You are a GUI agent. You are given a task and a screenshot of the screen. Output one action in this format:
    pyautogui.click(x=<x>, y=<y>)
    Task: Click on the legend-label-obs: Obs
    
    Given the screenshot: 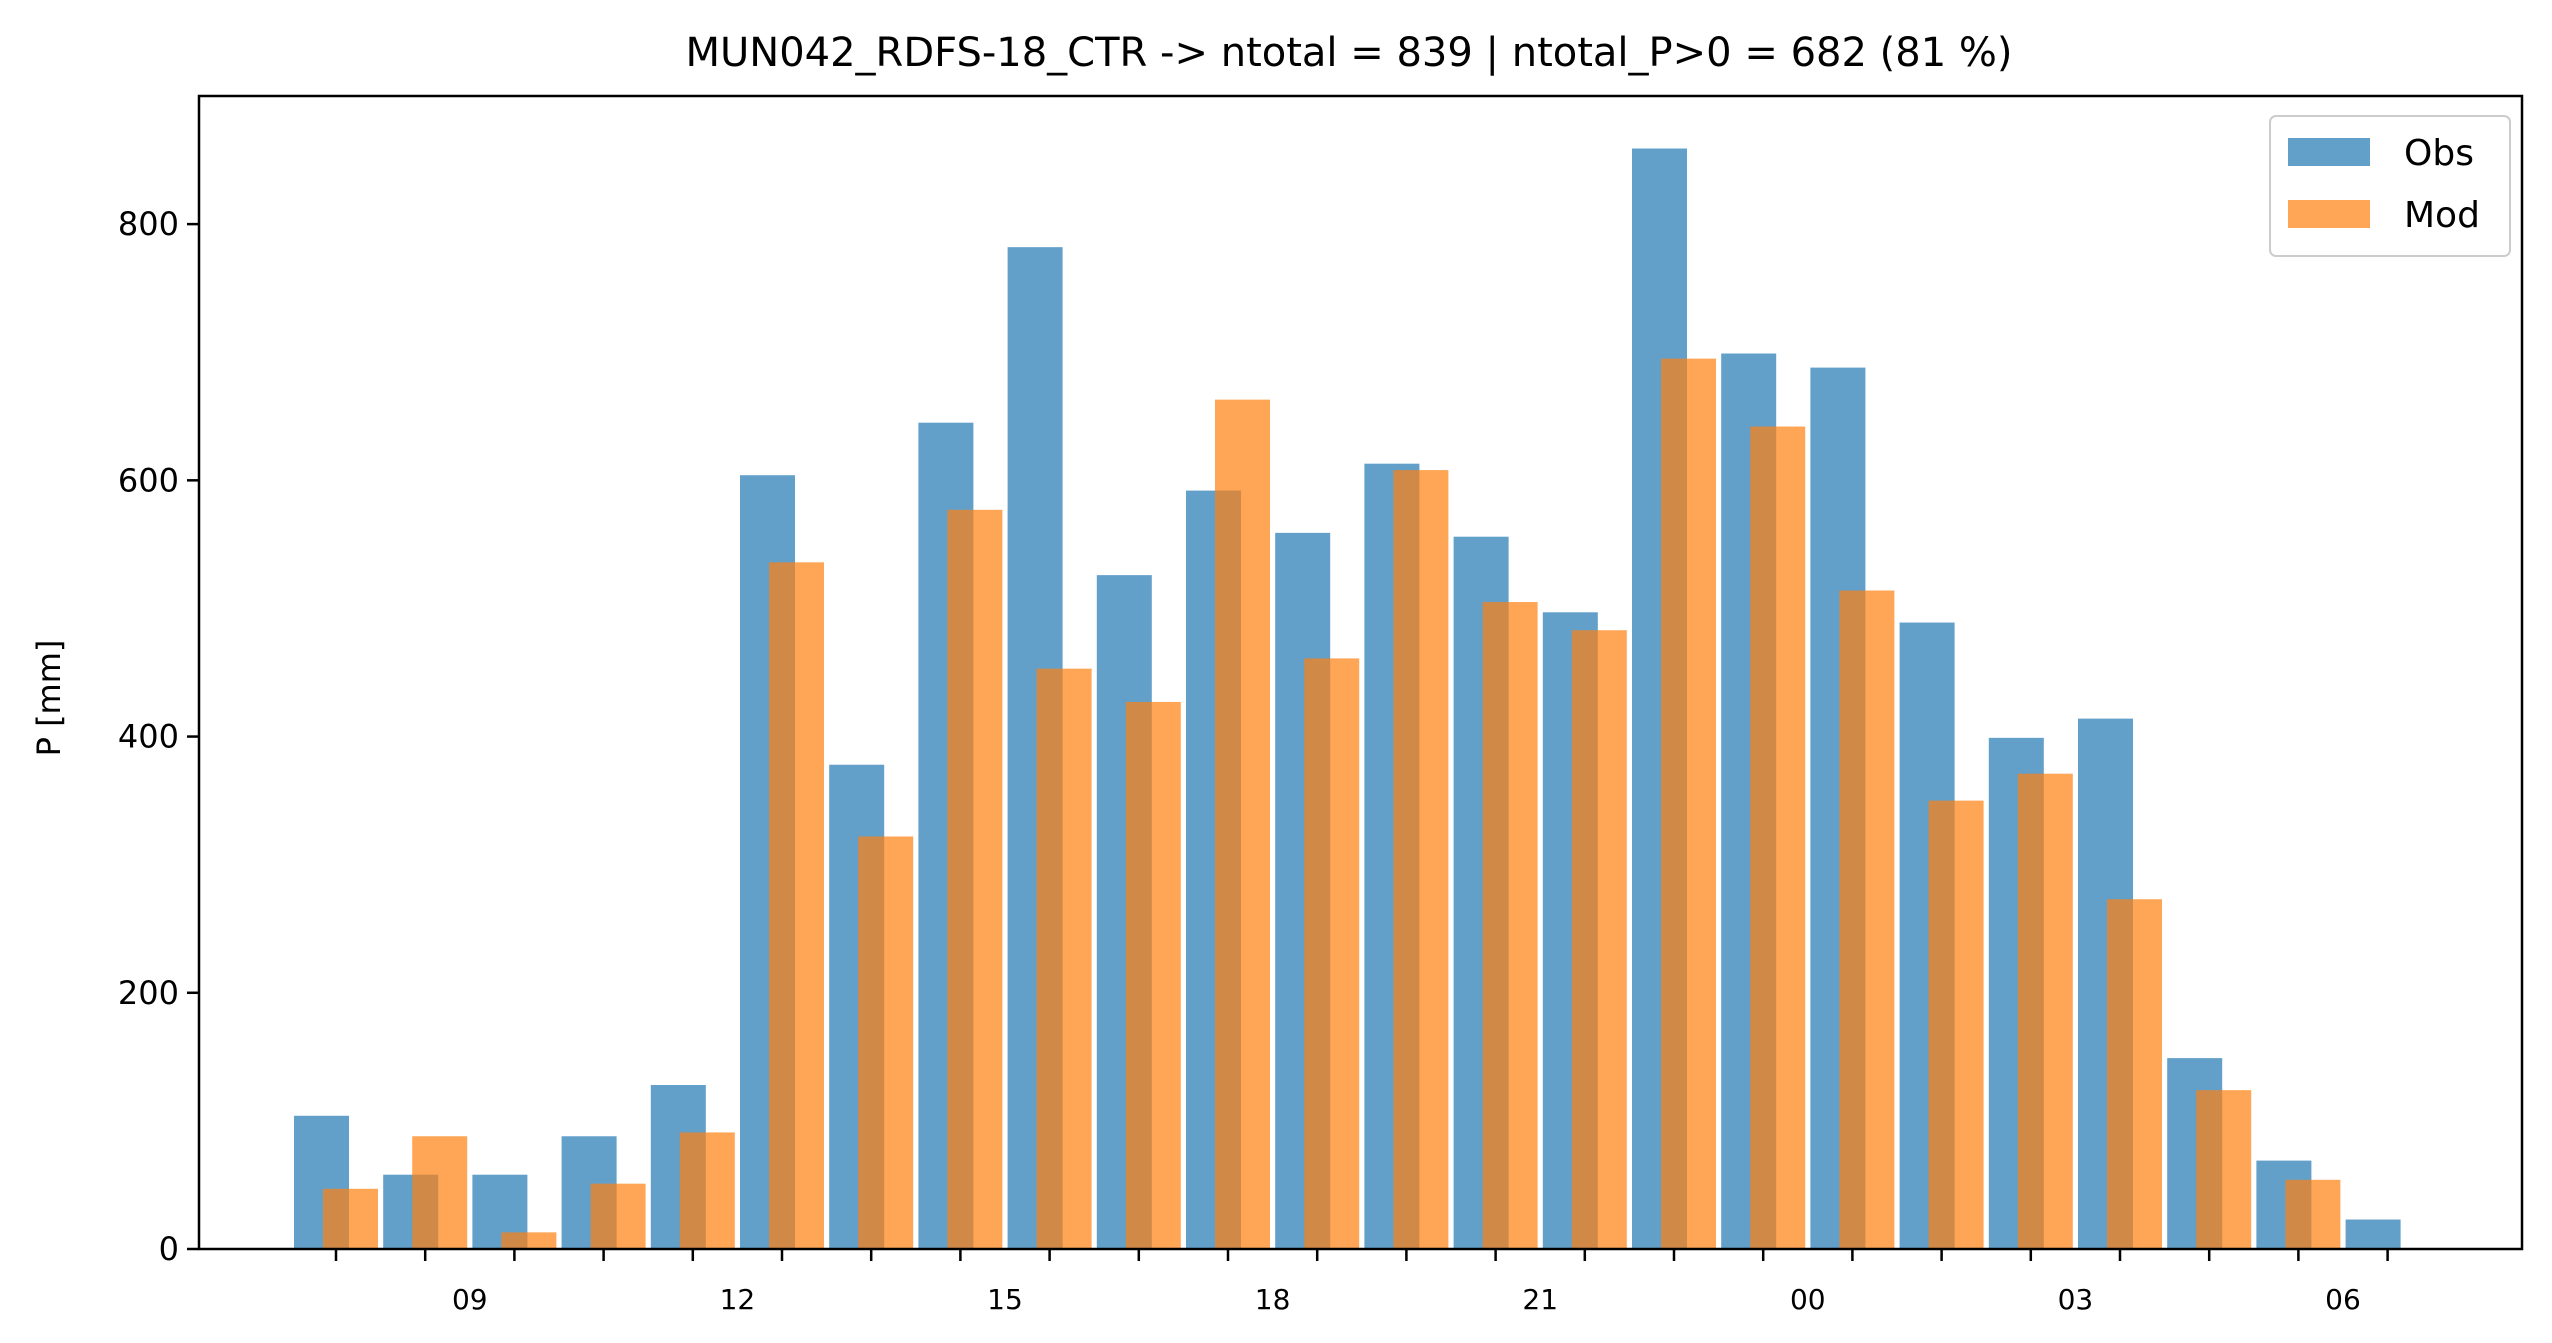 What is the action you would take?
    pyautogui.click(x=2439, y=153)
    